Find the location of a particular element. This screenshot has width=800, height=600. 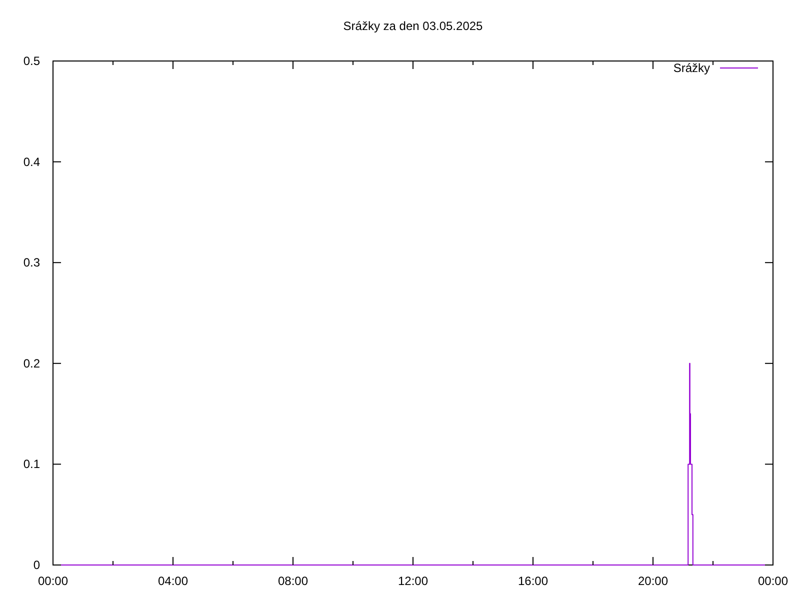

y-tick-label: 0.3 is located at coordinates (31, 263).